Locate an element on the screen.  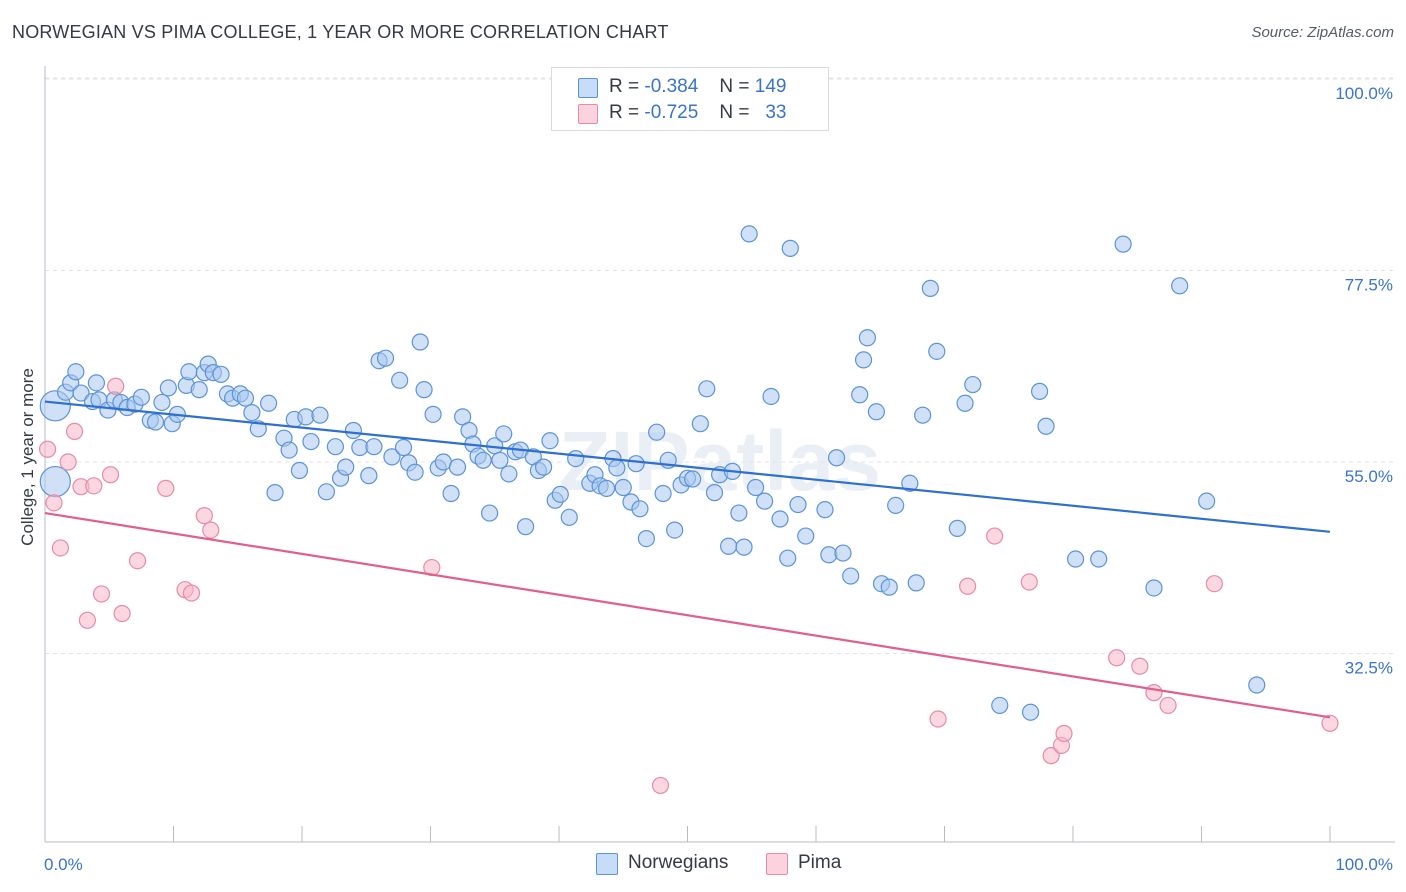
n-value: 33 is located at coordinates (776, 112).